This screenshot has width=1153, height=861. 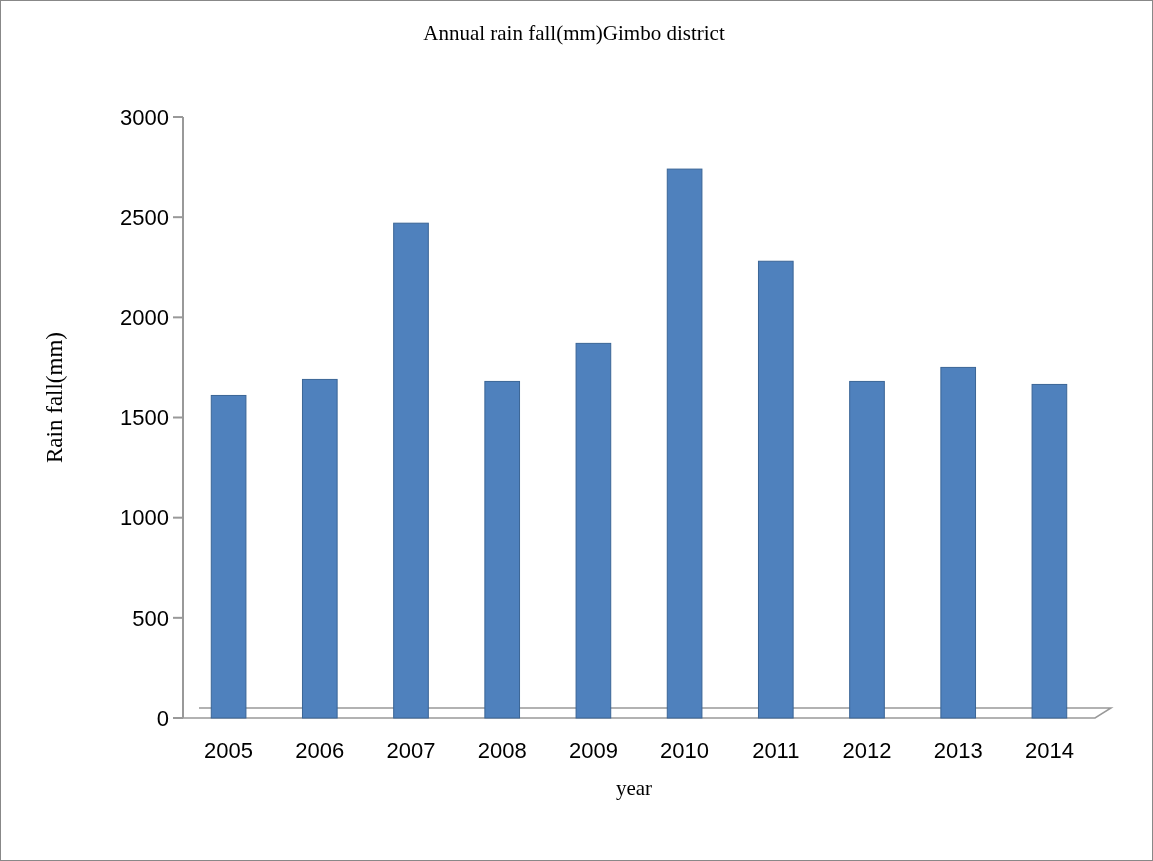 What do you see at coordinates (150, 618) in the screenshot?
I see `y-tick-label: 500` at bounding box center [150, 618].